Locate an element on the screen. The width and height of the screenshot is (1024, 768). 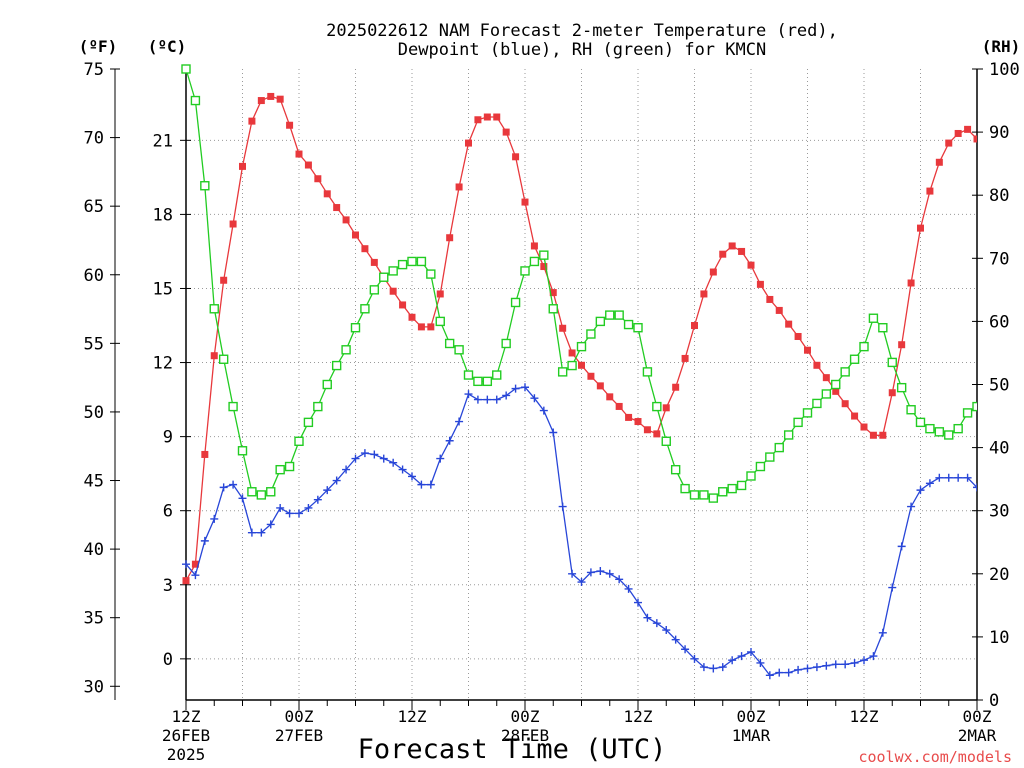
x-tick-label-date: 1MAR is located at coordinates (751, 735).